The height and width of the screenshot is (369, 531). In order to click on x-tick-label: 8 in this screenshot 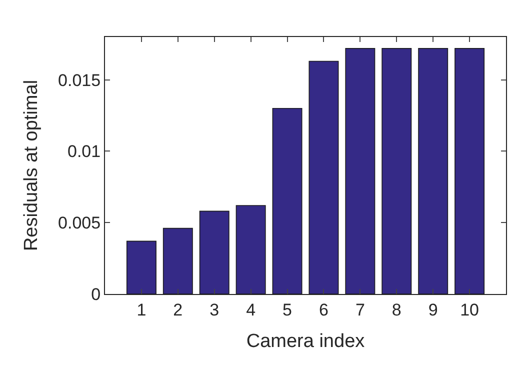, I will do `click(397, 310)`.